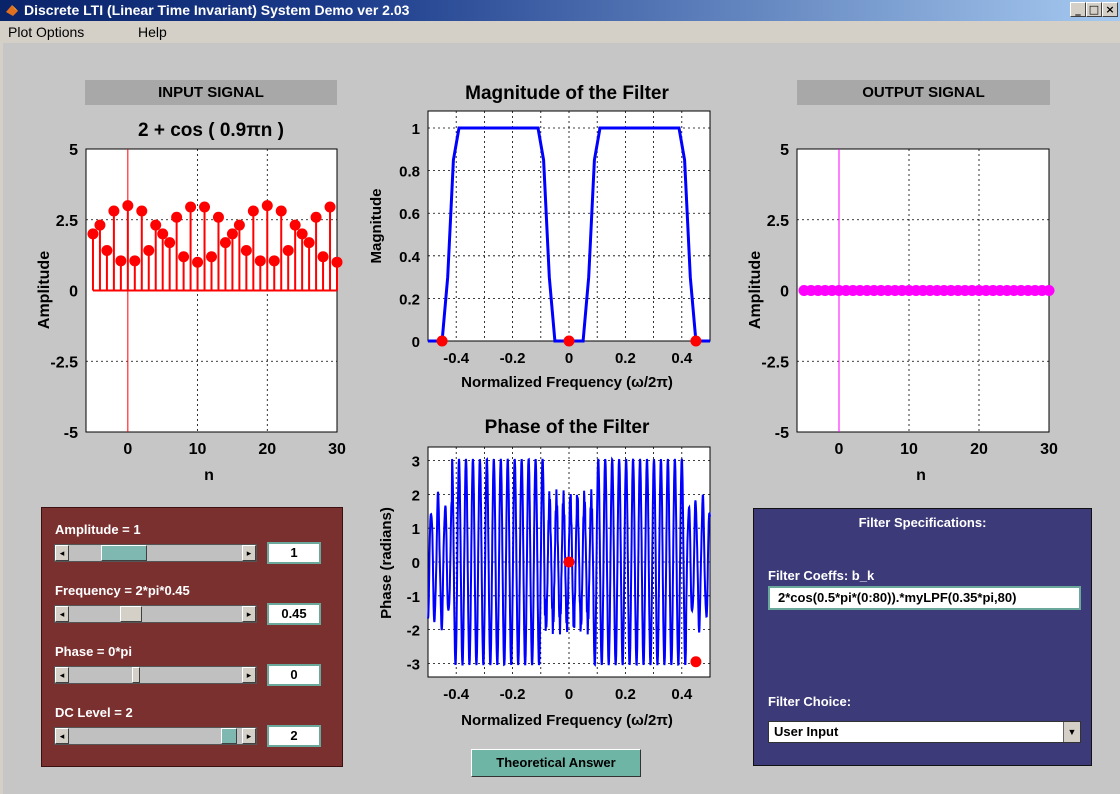  What do you see at coordinates (46, 32) in the screenshot?
I see `menu-plot-options: Plot Options` at bounding box center [46, 32].